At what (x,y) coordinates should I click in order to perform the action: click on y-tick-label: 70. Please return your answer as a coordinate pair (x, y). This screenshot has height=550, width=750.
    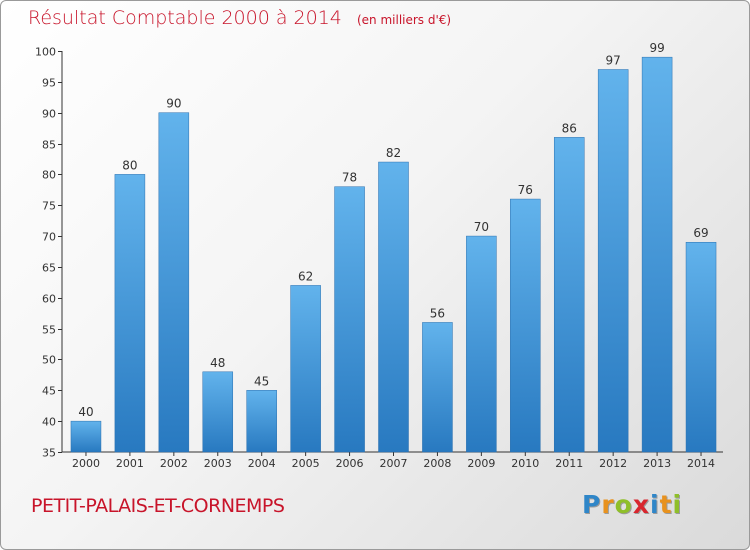
    Looking at the image, I should click on (49, 237).